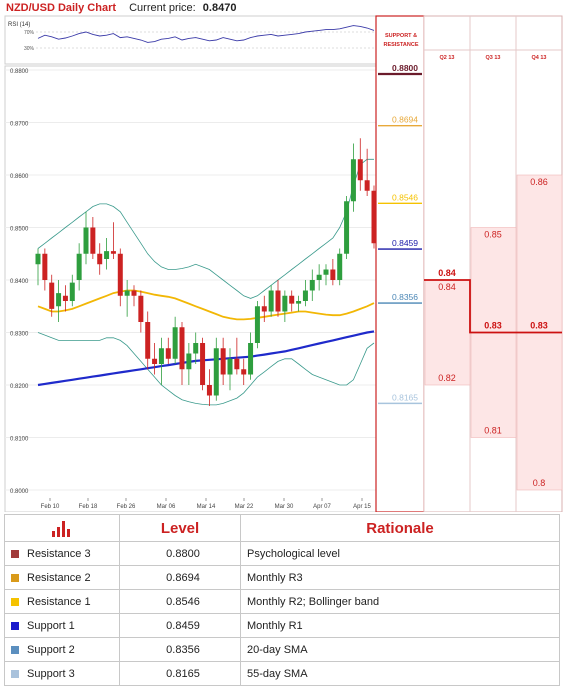 The width and height of the screenshot is (572, 694). I want to click on quarter-label: Q2 13, so click(447, 58).